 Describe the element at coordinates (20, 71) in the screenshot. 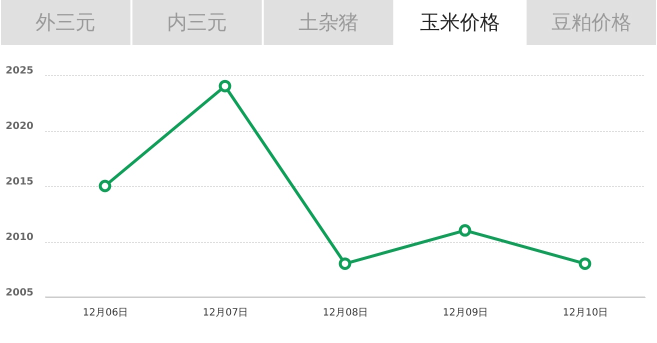

I see `y-tick-label: 2025` at that location.